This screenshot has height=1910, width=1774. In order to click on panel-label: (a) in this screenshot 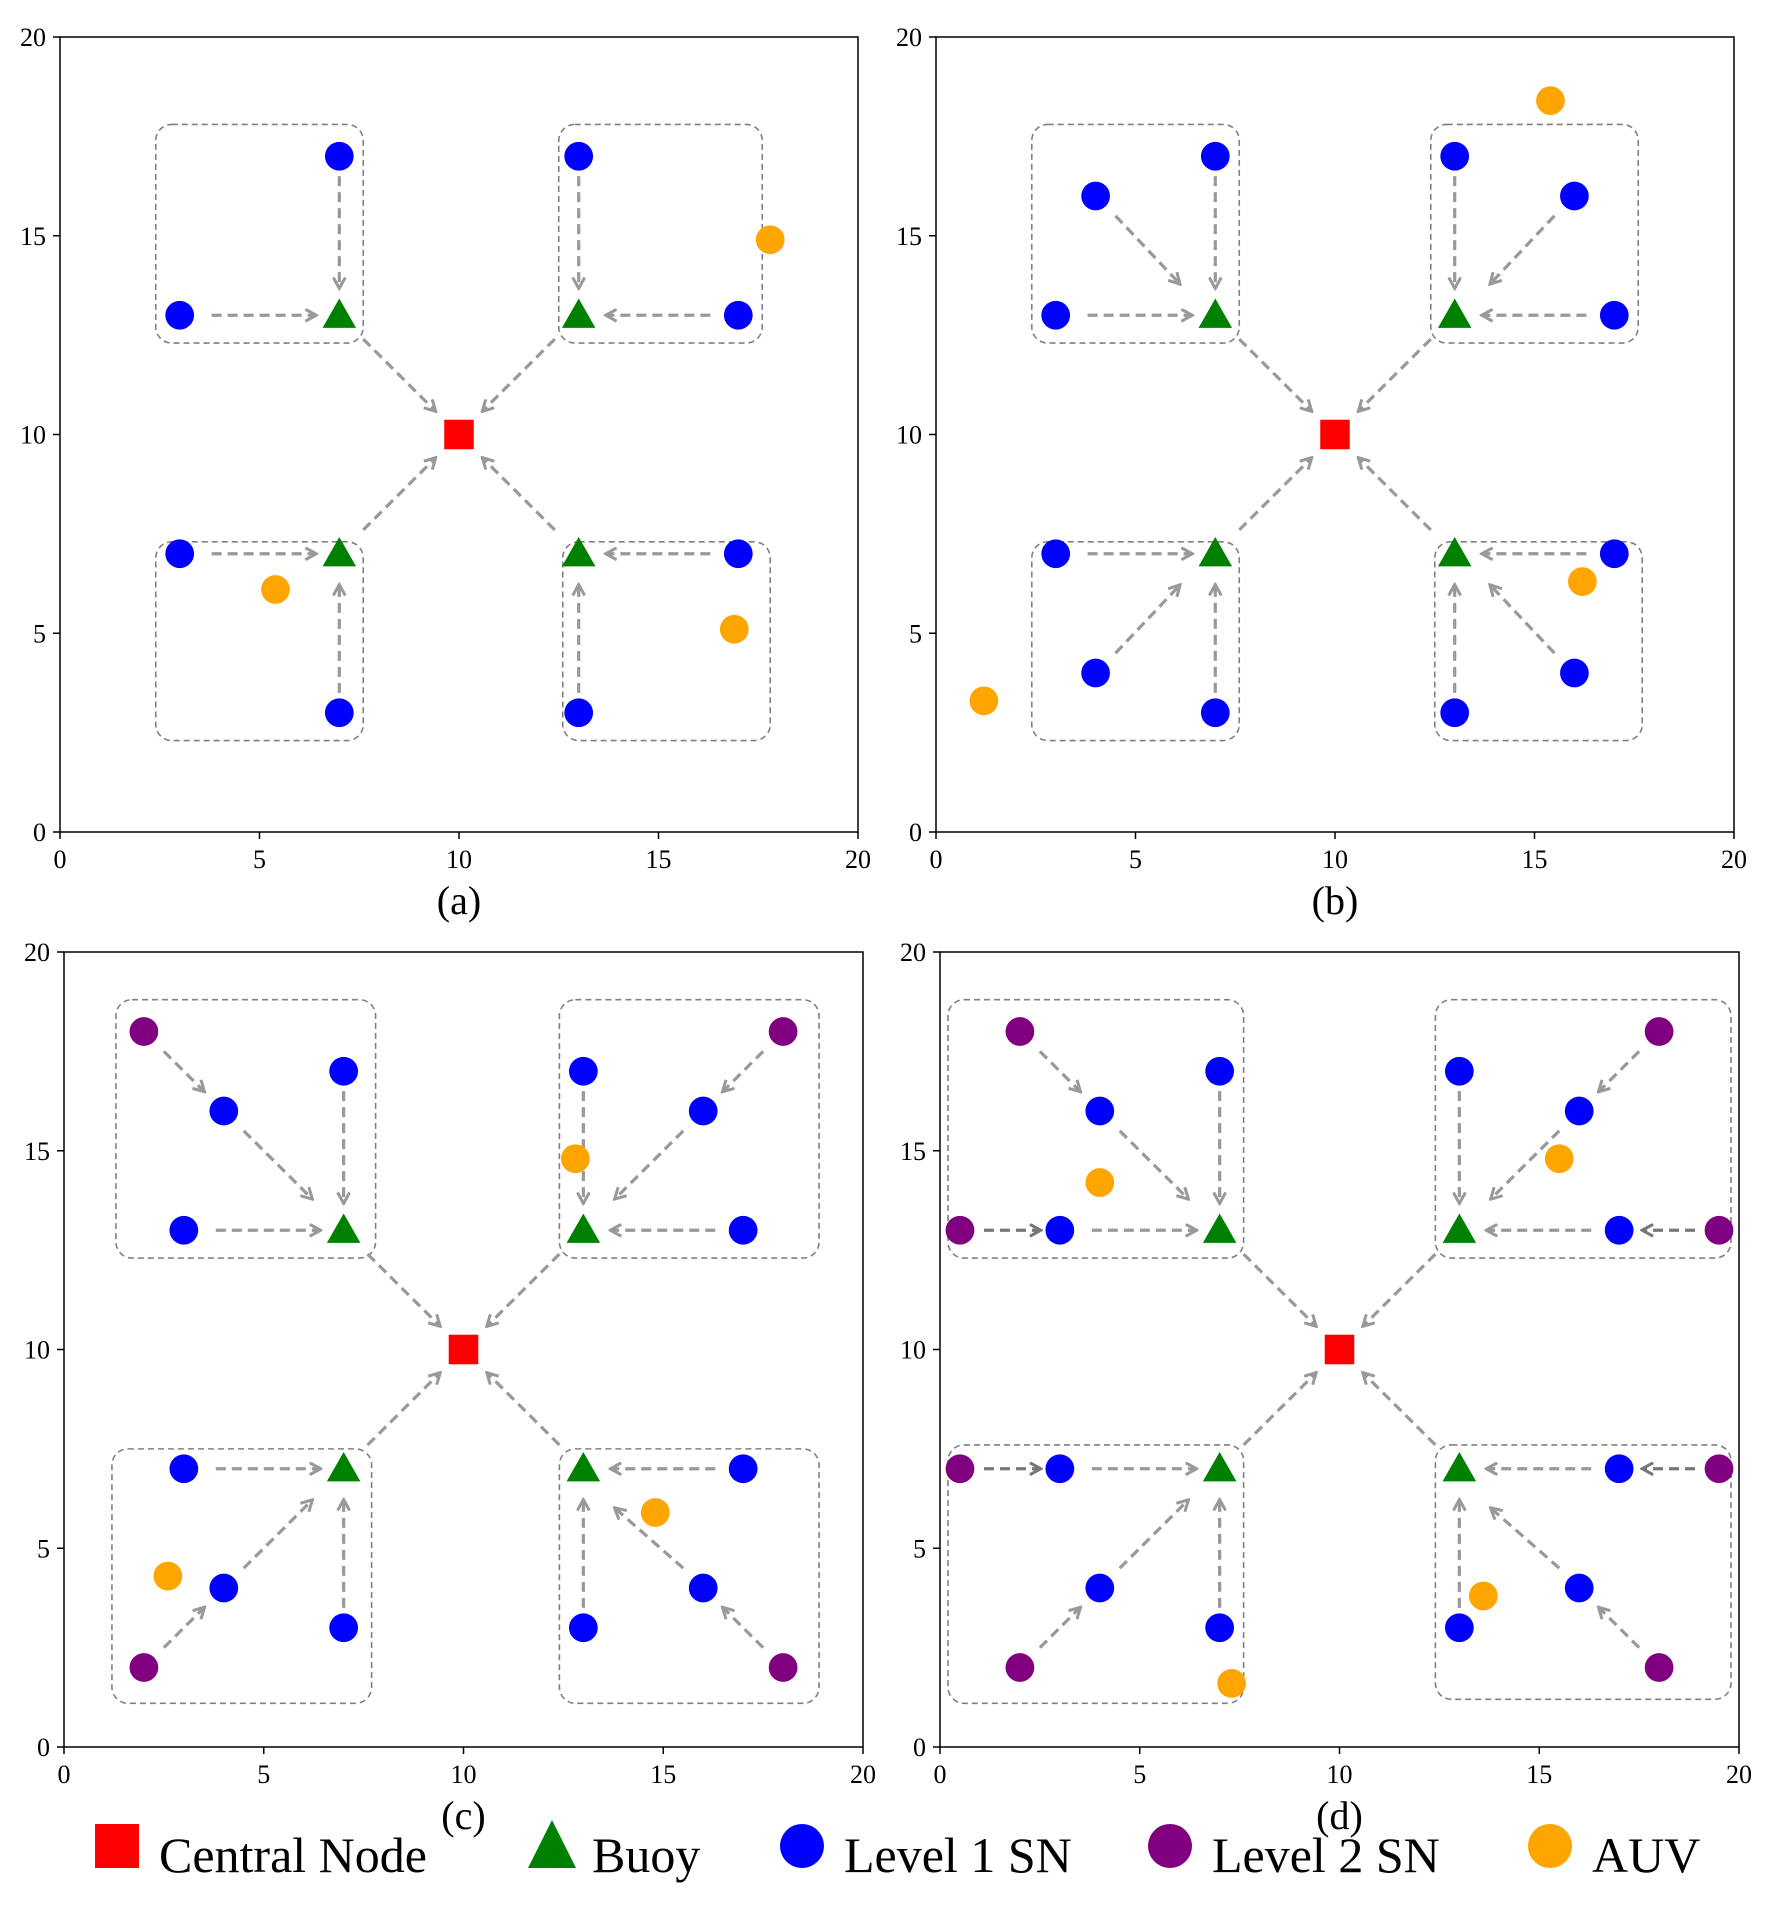, I will do `click(459, 900)`.